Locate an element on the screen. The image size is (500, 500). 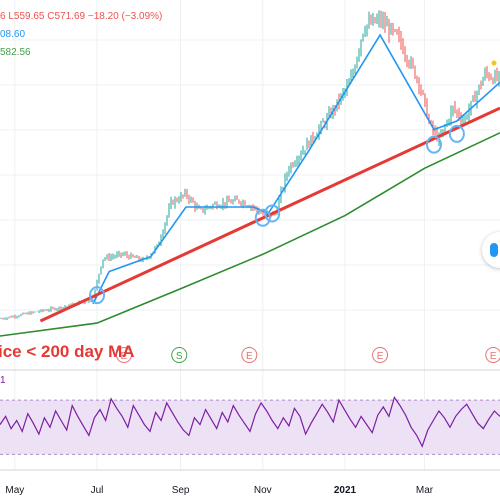
annotation-text: ice < 200 day MA is located at coordinates (67, 351).